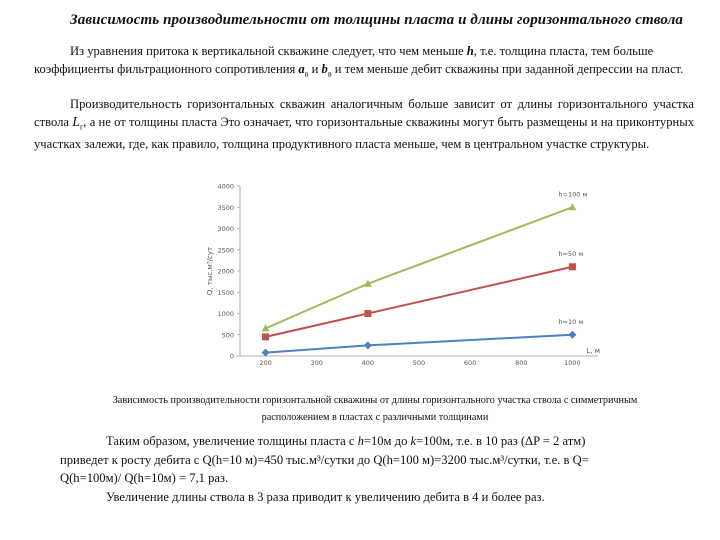 This screenshot has width=720, height=540. I want to click on x-axis-label: L, м, so click(593, 351).